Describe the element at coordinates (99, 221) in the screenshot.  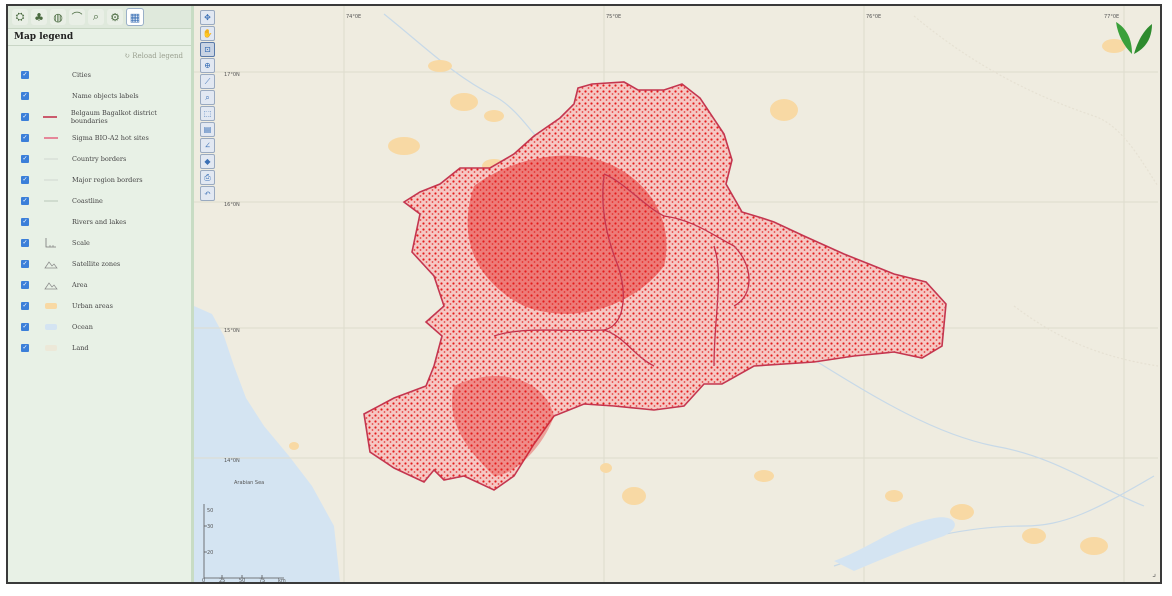
I see `legend-item: ✓ Rivers and lakes` at that location.